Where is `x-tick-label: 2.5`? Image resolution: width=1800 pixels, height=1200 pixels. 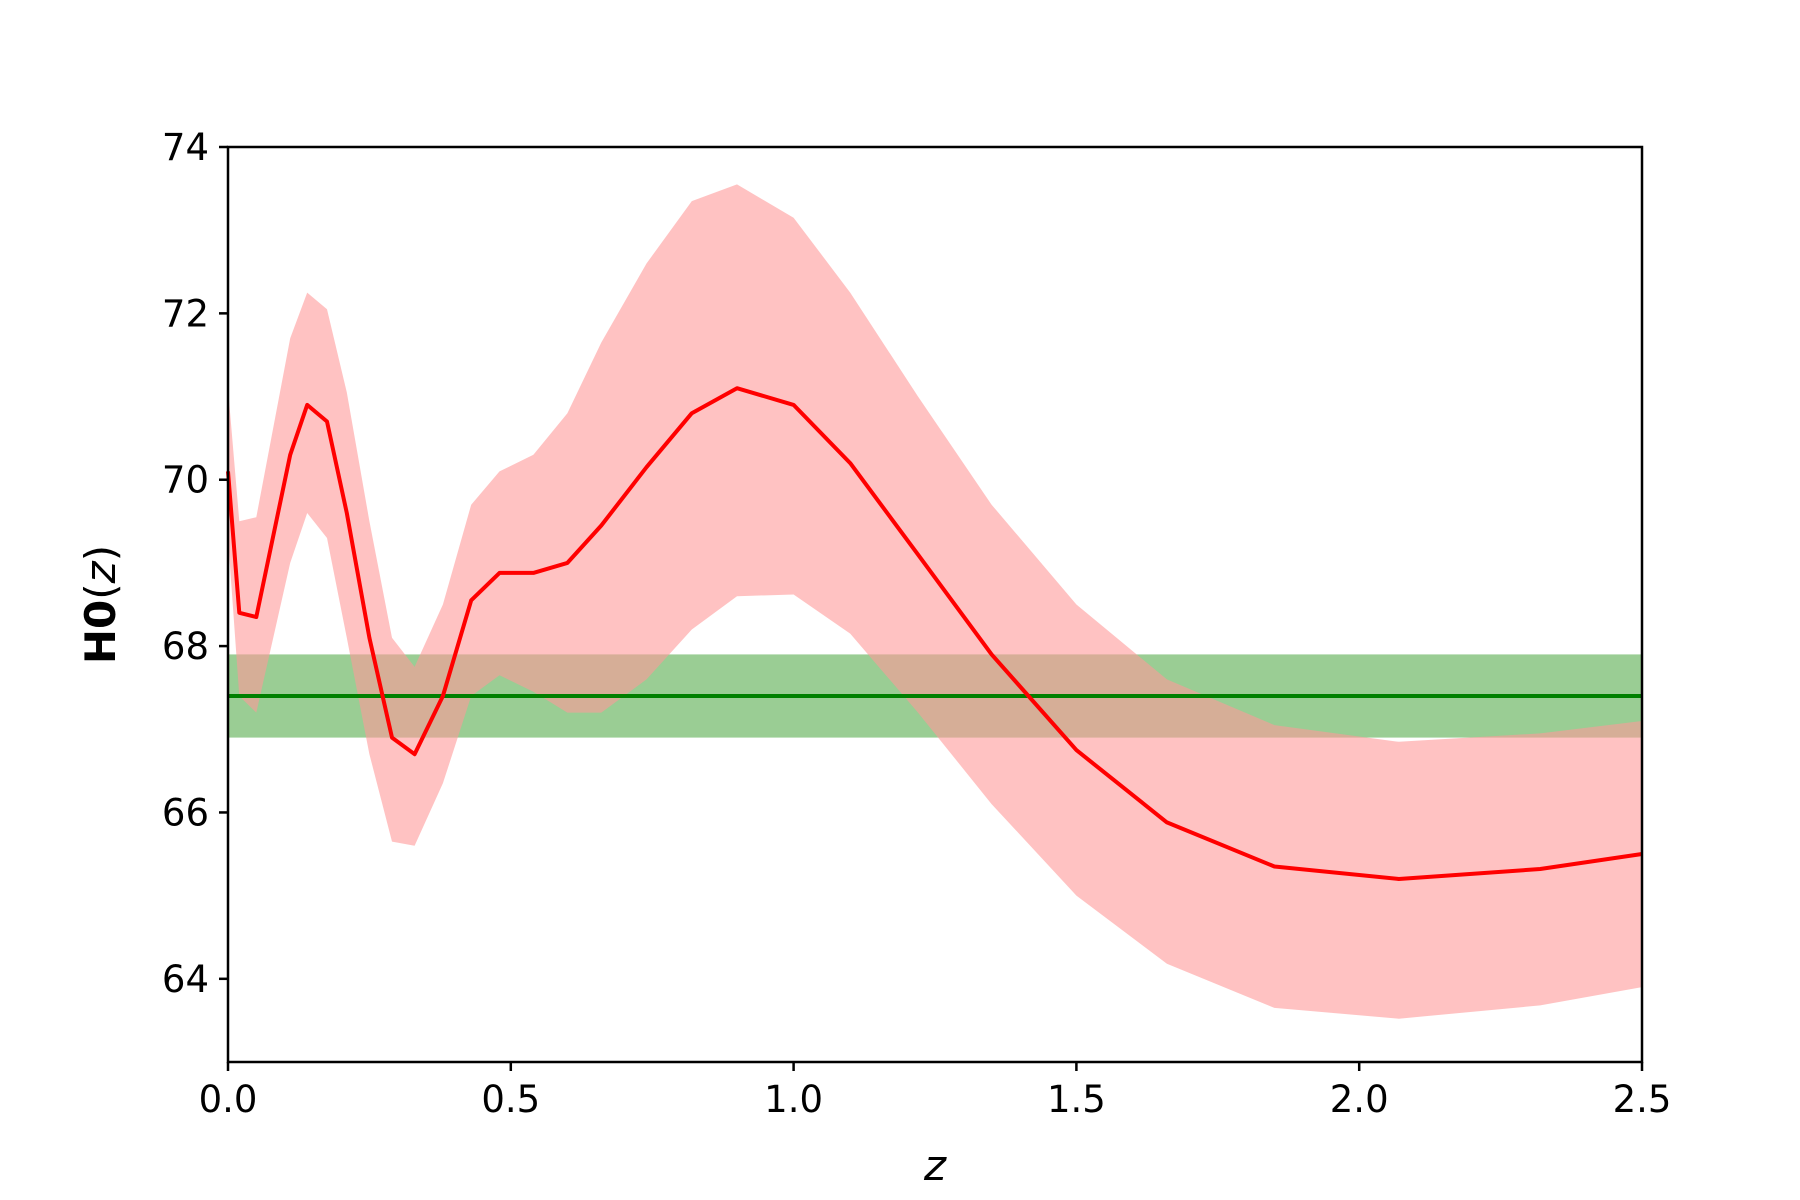 x-tick-label: 2.5 is located at coordinates (1642, 1099).